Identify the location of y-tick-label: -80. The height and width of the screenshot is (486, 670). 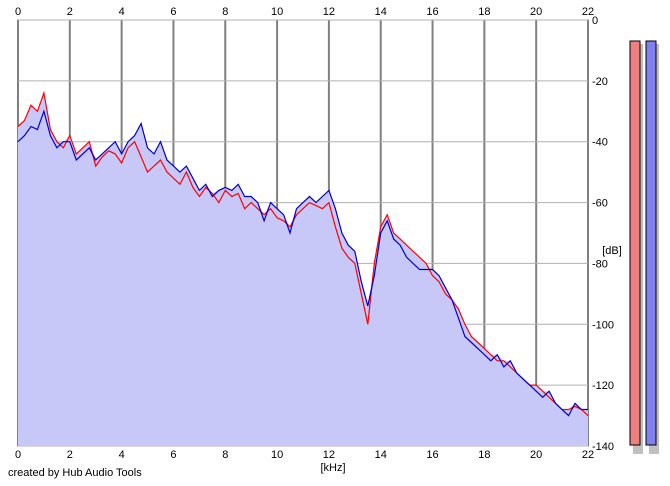
(600, 264).